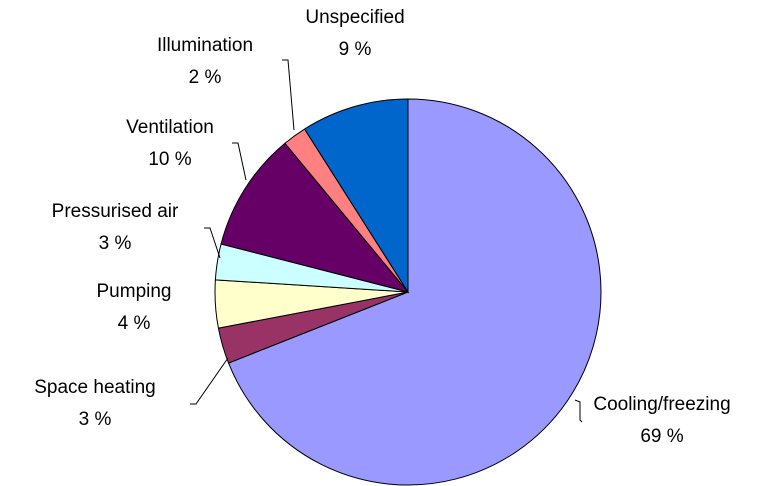  Describe the element at coordinates (169, 159) in the screenshot. I see `slice-value-label: 10 %` at that location.